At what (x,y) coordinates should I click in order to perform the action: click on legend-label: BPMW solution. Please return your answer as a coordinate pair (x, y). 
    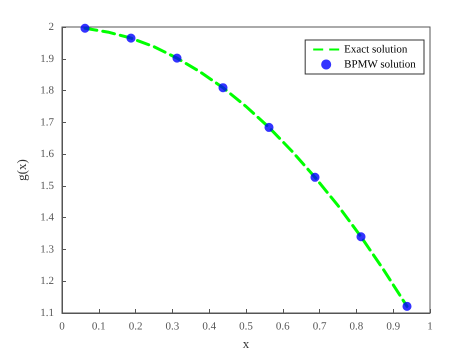
    Looking at the image, I should click on (380, 64).